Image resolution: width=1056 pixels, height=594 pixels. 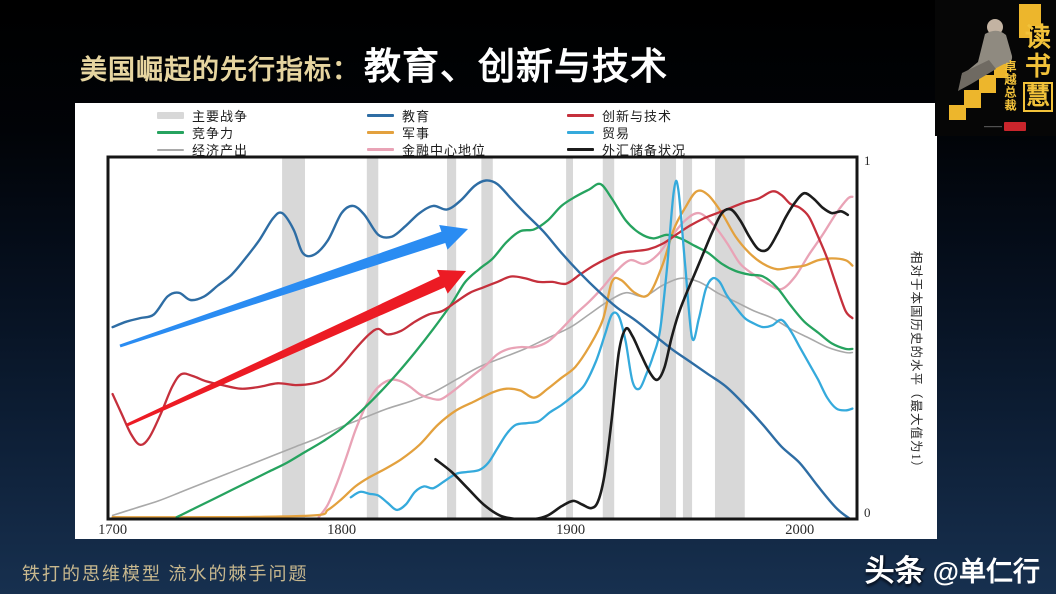 I want to click on watermark-handle: @单仁行, so click(x=986, y=572).